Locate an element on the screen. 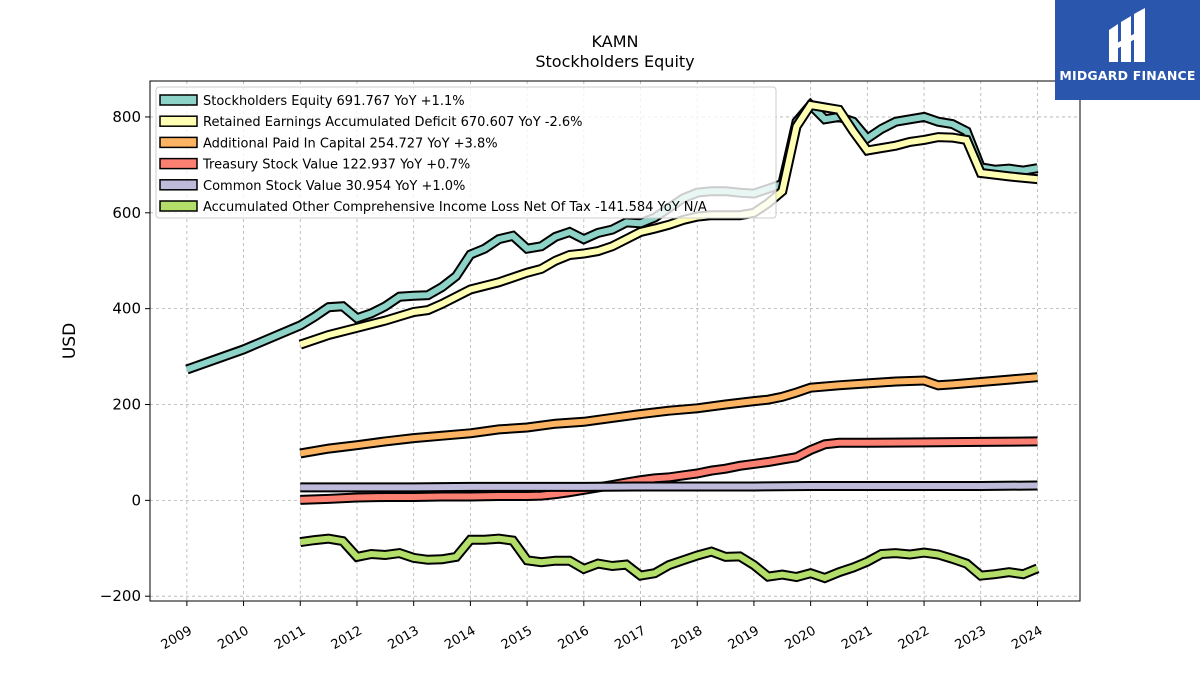 The image size is (1200, 675). y-tick-label: −200 is located at coordinates (120, 596).